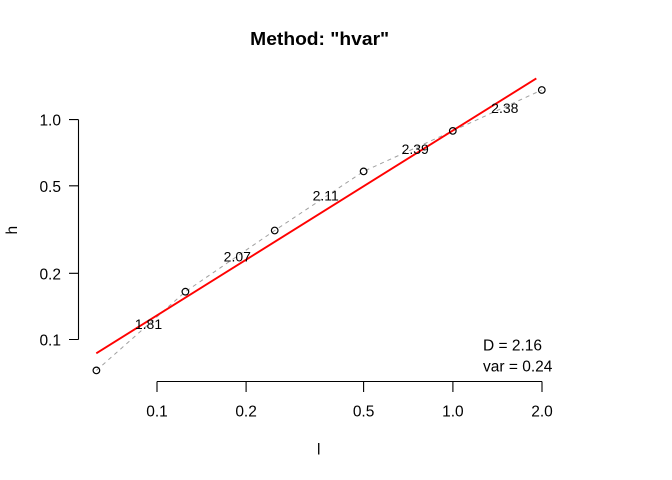 The height and width of the screenshot is (480, 672). Describe the element at coordinates (237, 257) in the screenshot. I see `svg-text: 2.07` at that location.